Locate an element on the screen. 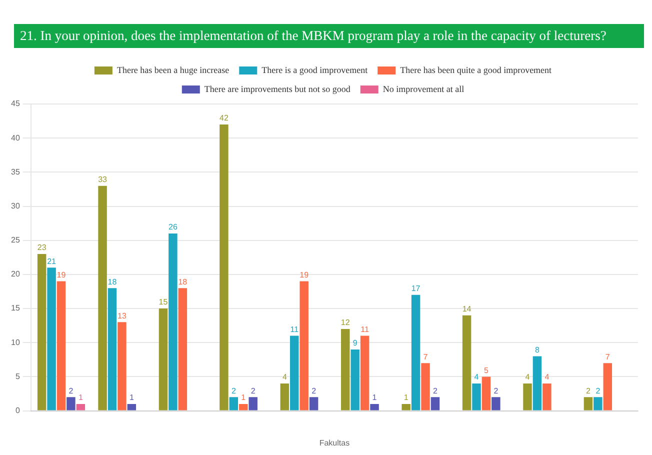  data-label: 17 is located at coordinates (416, 289).